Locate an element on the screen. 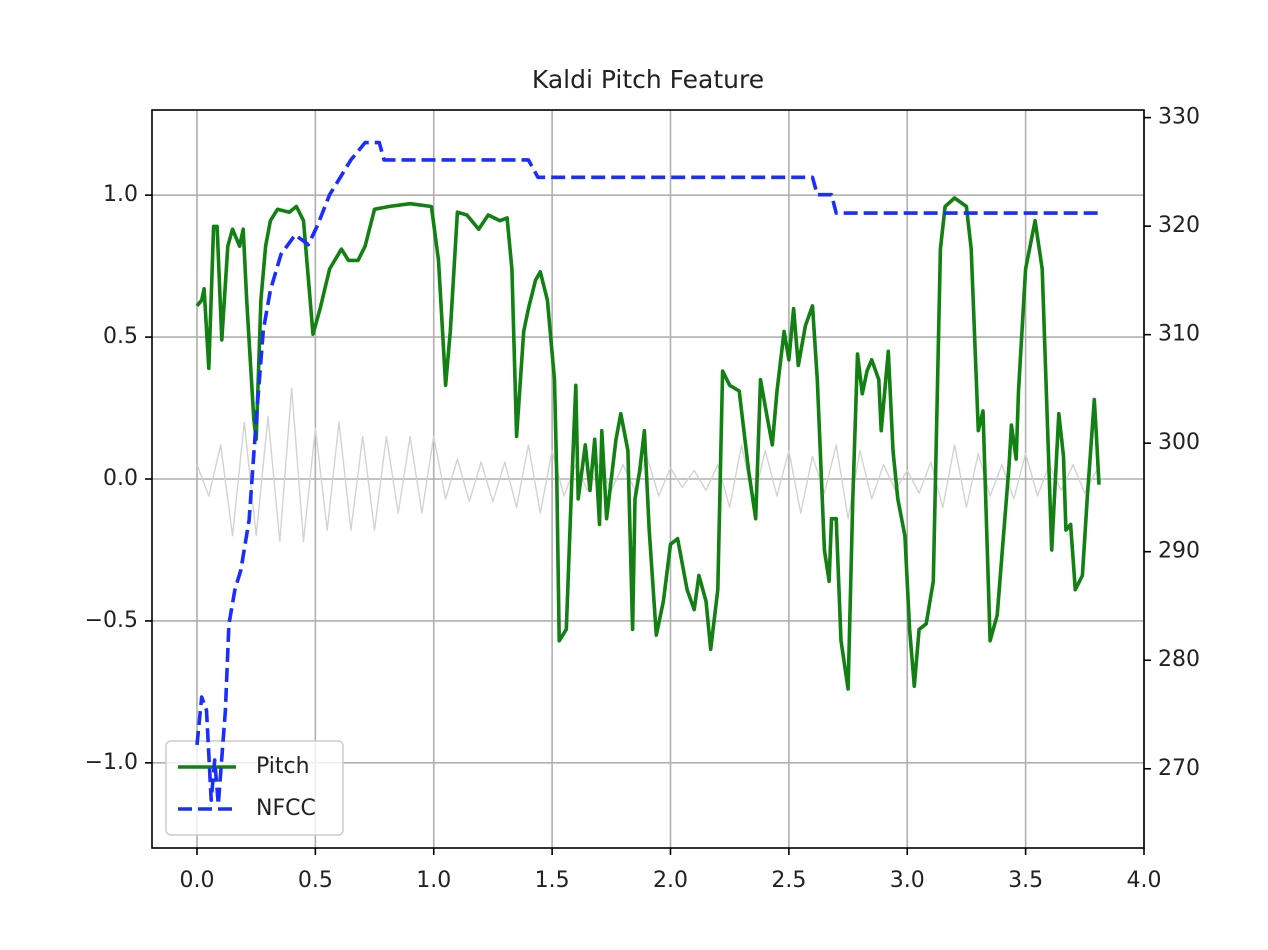 This screenshot has height=950, width=1268. x-tick-label: 3.5 is located at coordinates (1025, 880).